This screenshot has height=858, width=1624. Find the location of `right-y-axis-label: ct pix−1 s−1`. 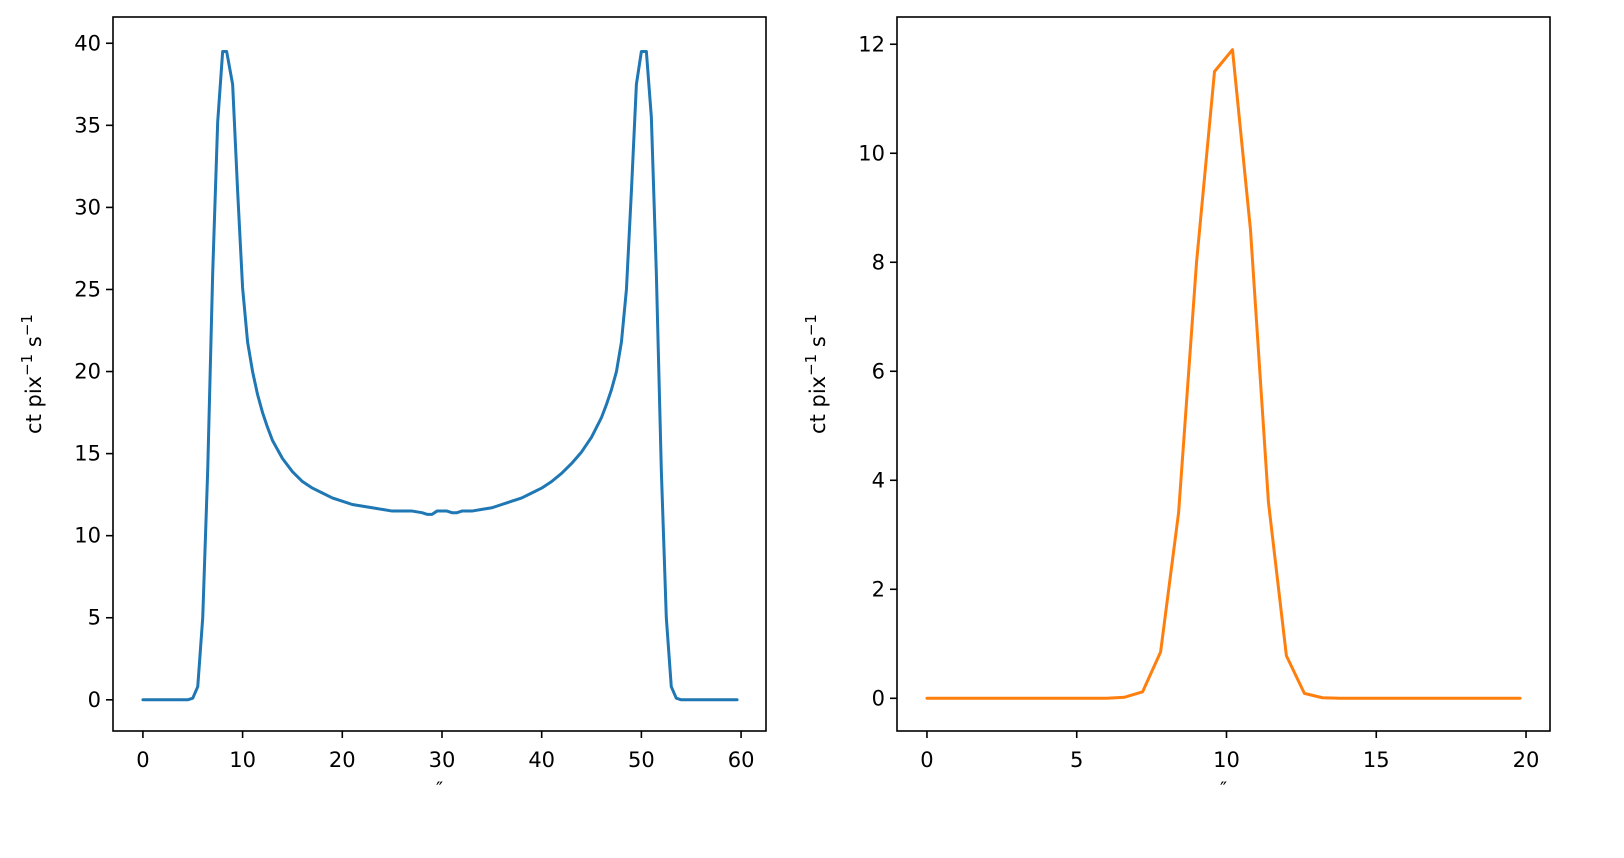

right-y-axis-label: ct pix−1 s−1 is located at coordinates (816, 374).